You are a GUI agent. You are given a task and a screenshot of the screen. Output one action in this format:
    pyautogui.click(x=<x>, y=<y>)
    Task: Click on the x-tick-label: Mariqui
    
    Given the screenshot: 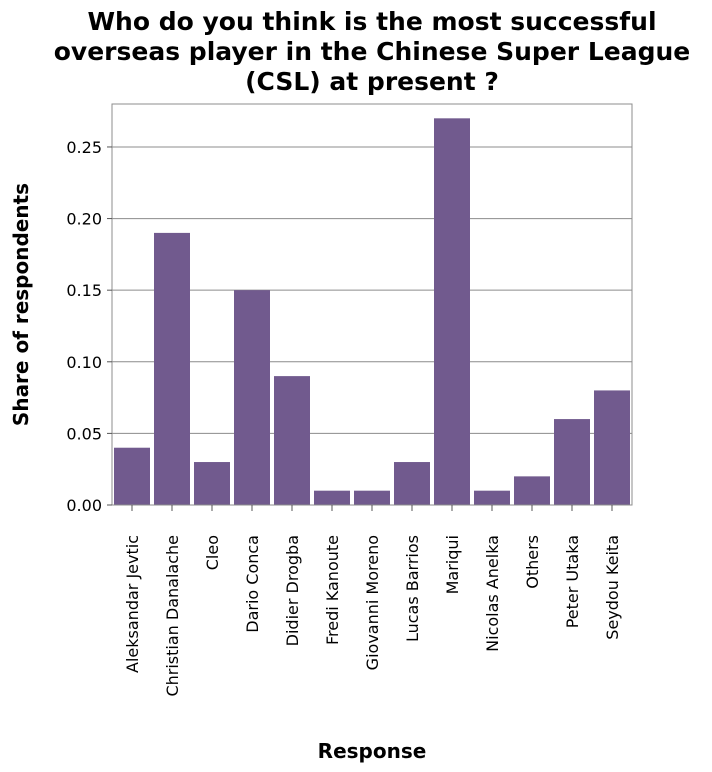 What is the action you would take?
    pyautogui.click(x=452, y=564)
    